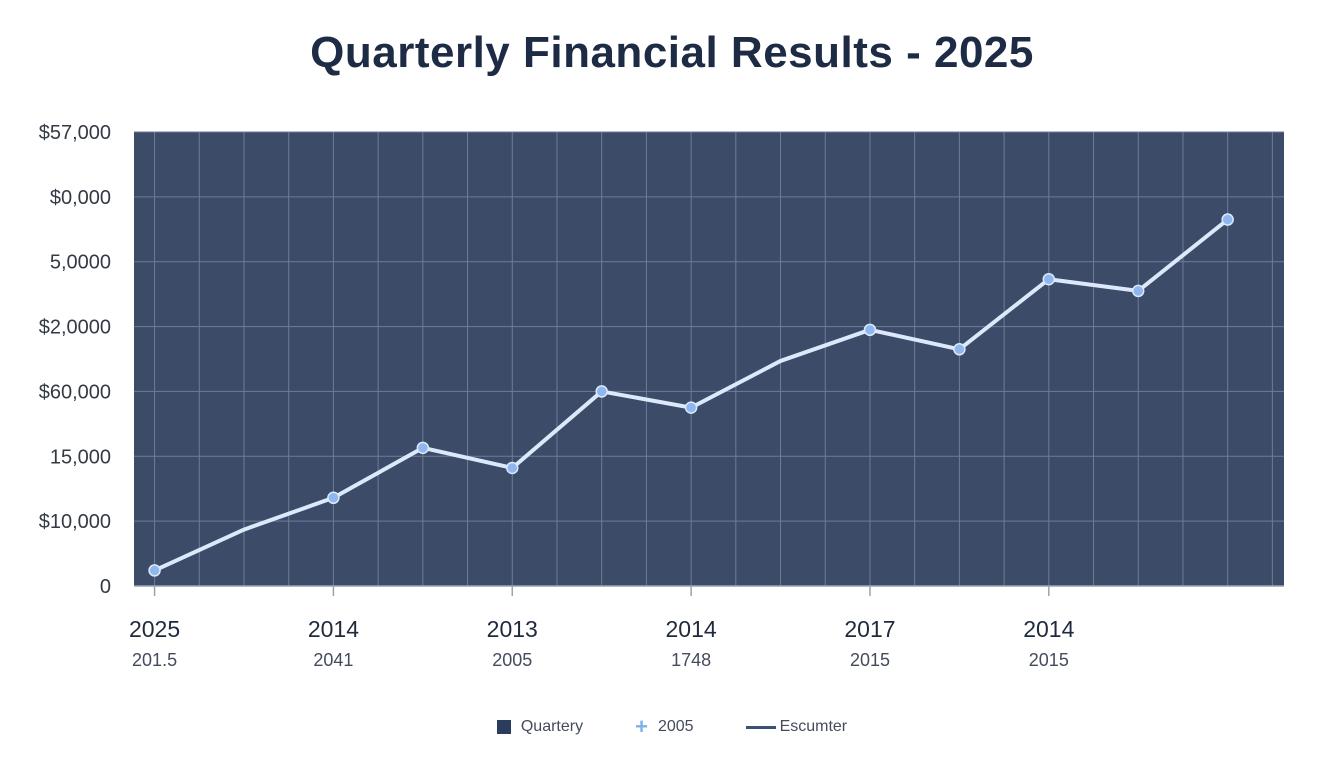 Image resolution: width=1344 pixels, height=768 pixels. I want to click on x-tick-sublabel: 2041, so click(333, 660).